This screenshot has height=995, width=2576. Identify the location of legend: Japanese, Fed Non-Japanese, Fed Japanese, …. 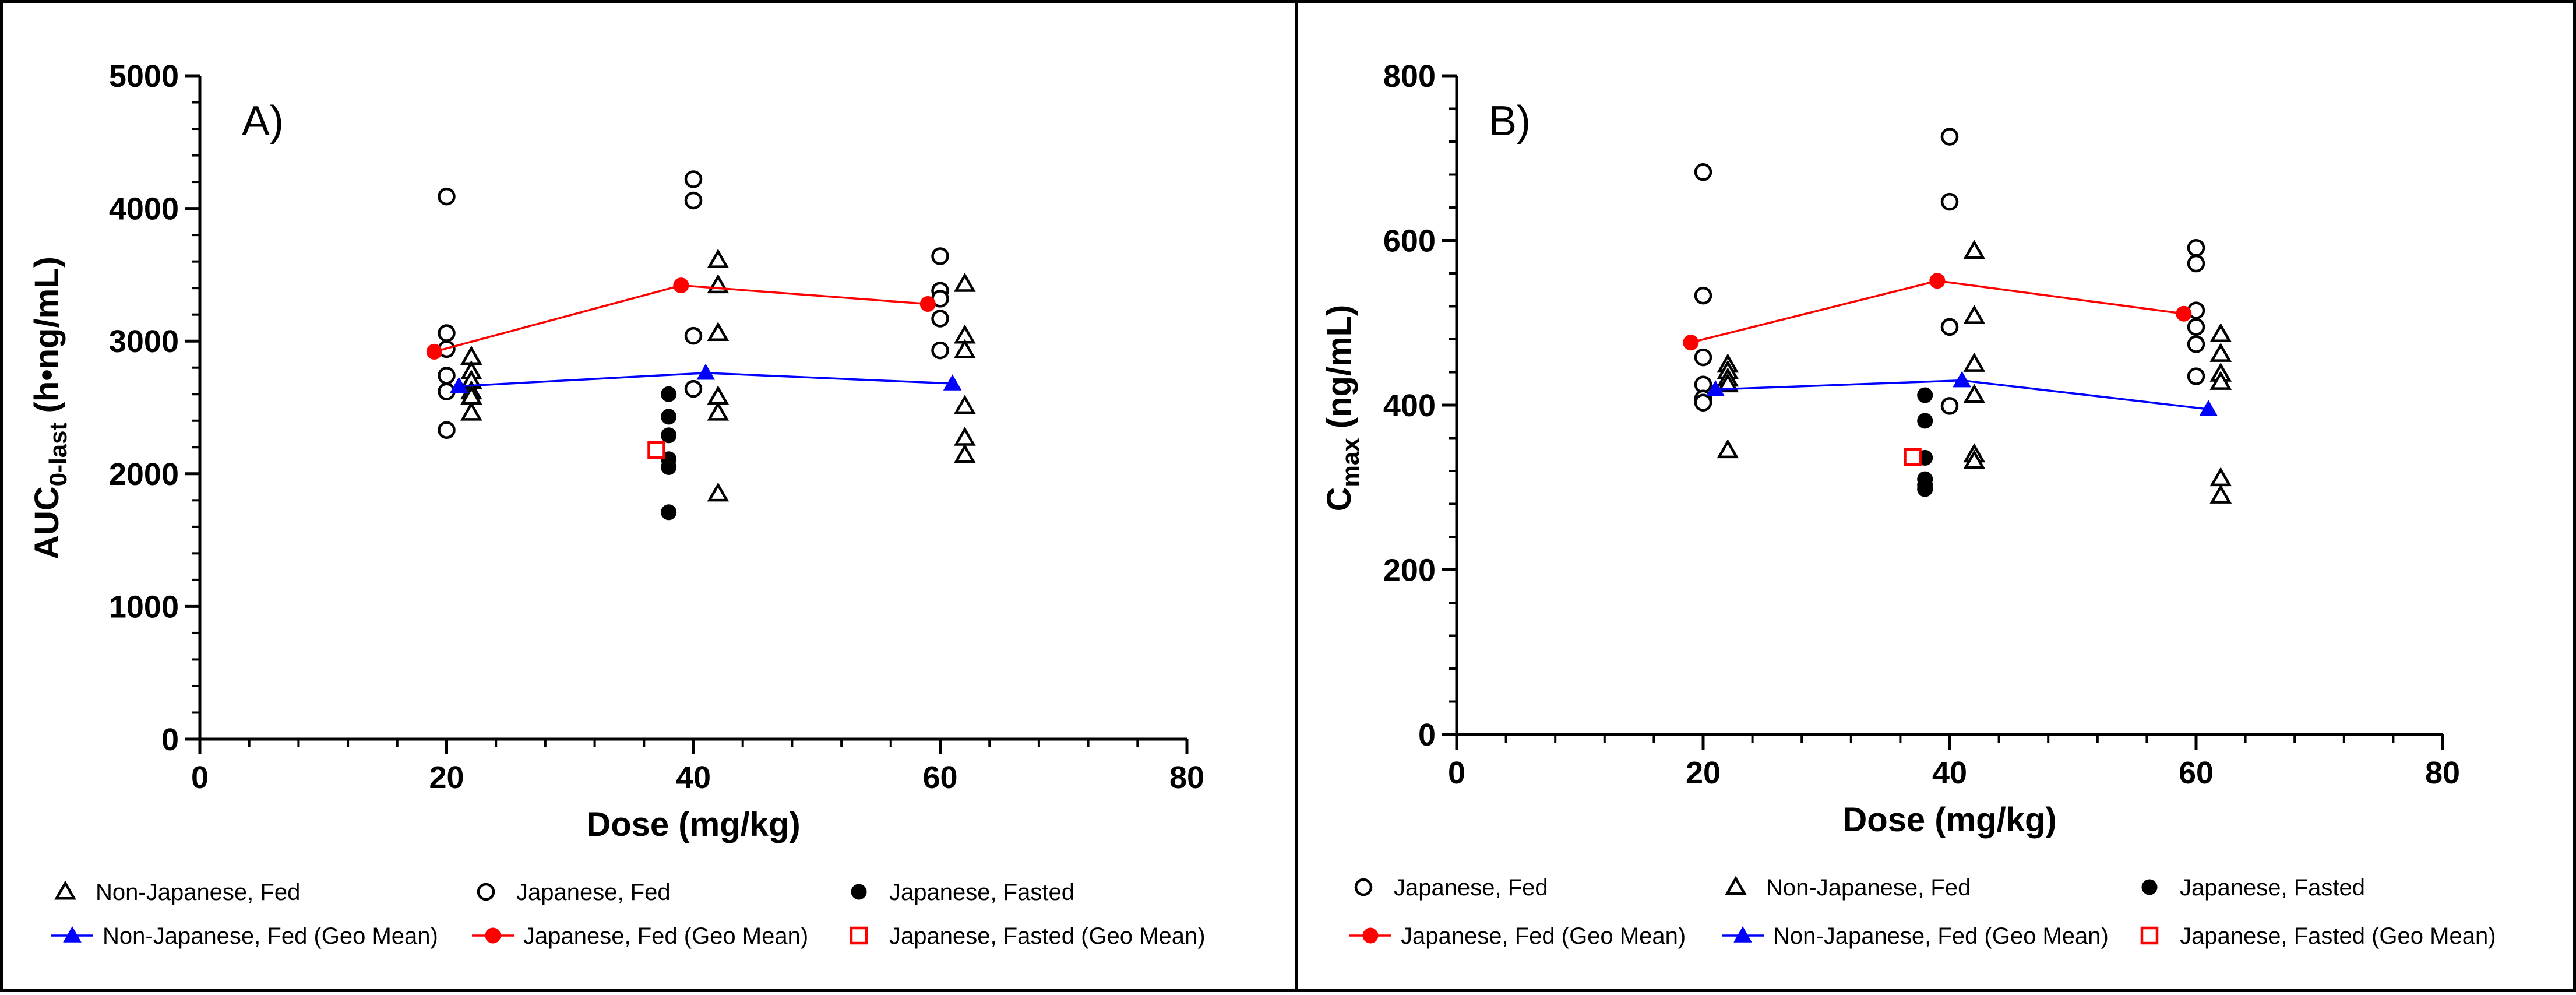
(1922, 912).